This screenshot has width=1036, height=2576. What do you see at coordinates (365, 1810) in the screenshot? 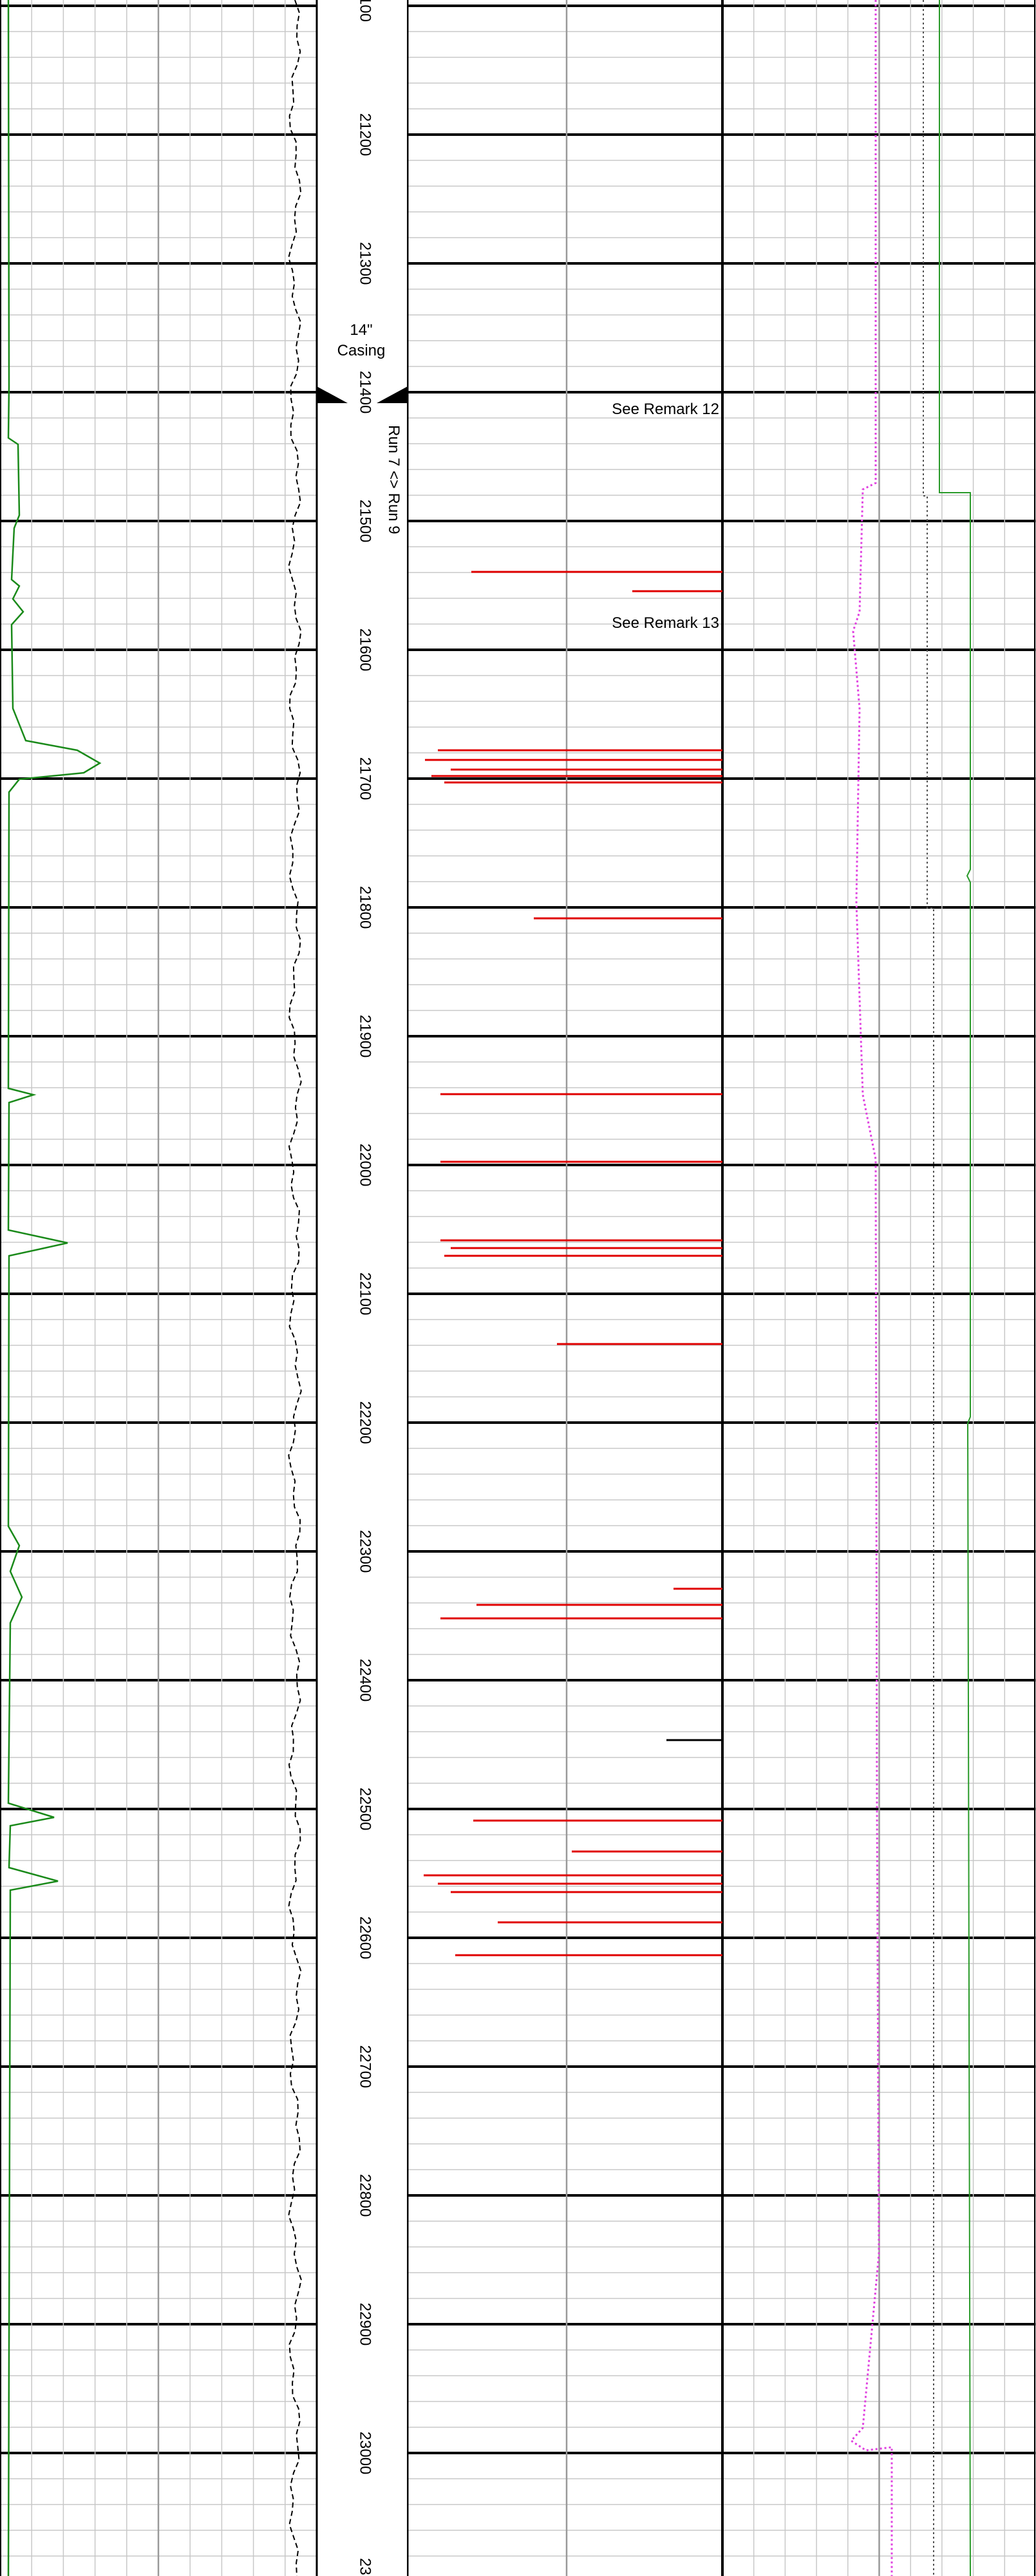
I see `depth-label: 22500` at bounding box center [365, 1810].